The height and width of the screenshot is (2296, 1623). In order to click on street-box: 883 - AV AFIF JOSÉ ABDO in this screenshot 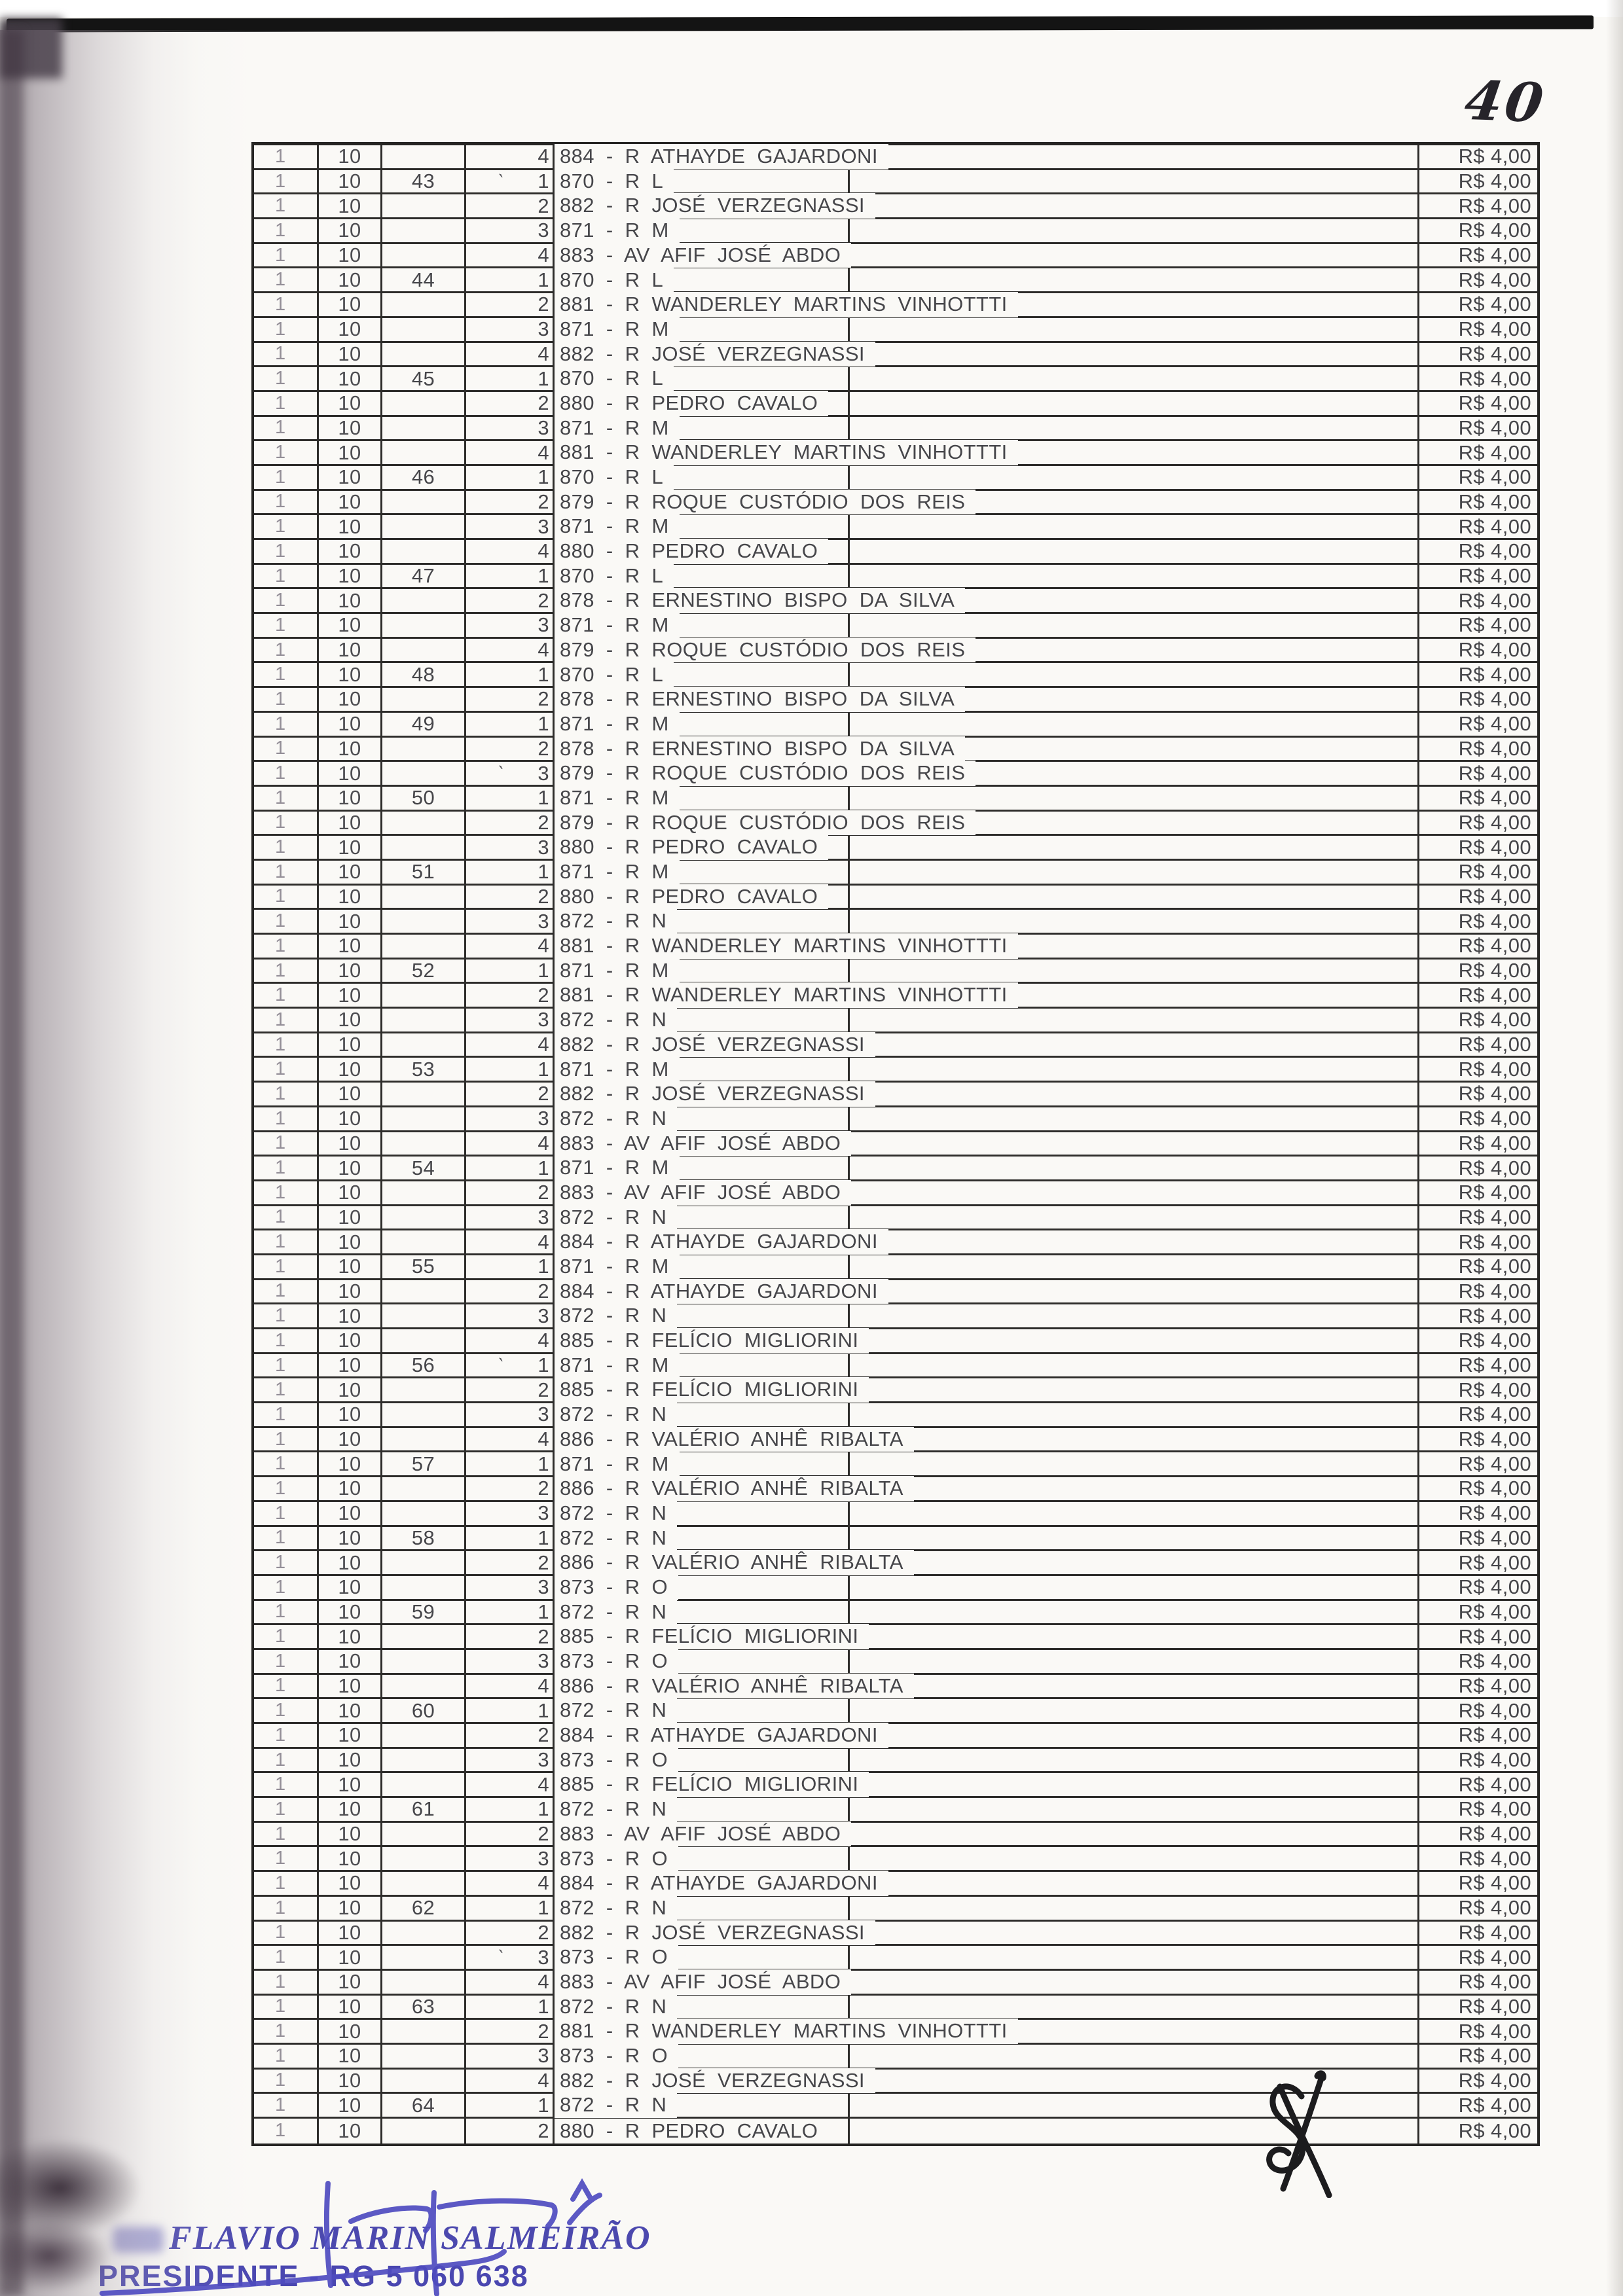, I will do `click(703, 1143)`.